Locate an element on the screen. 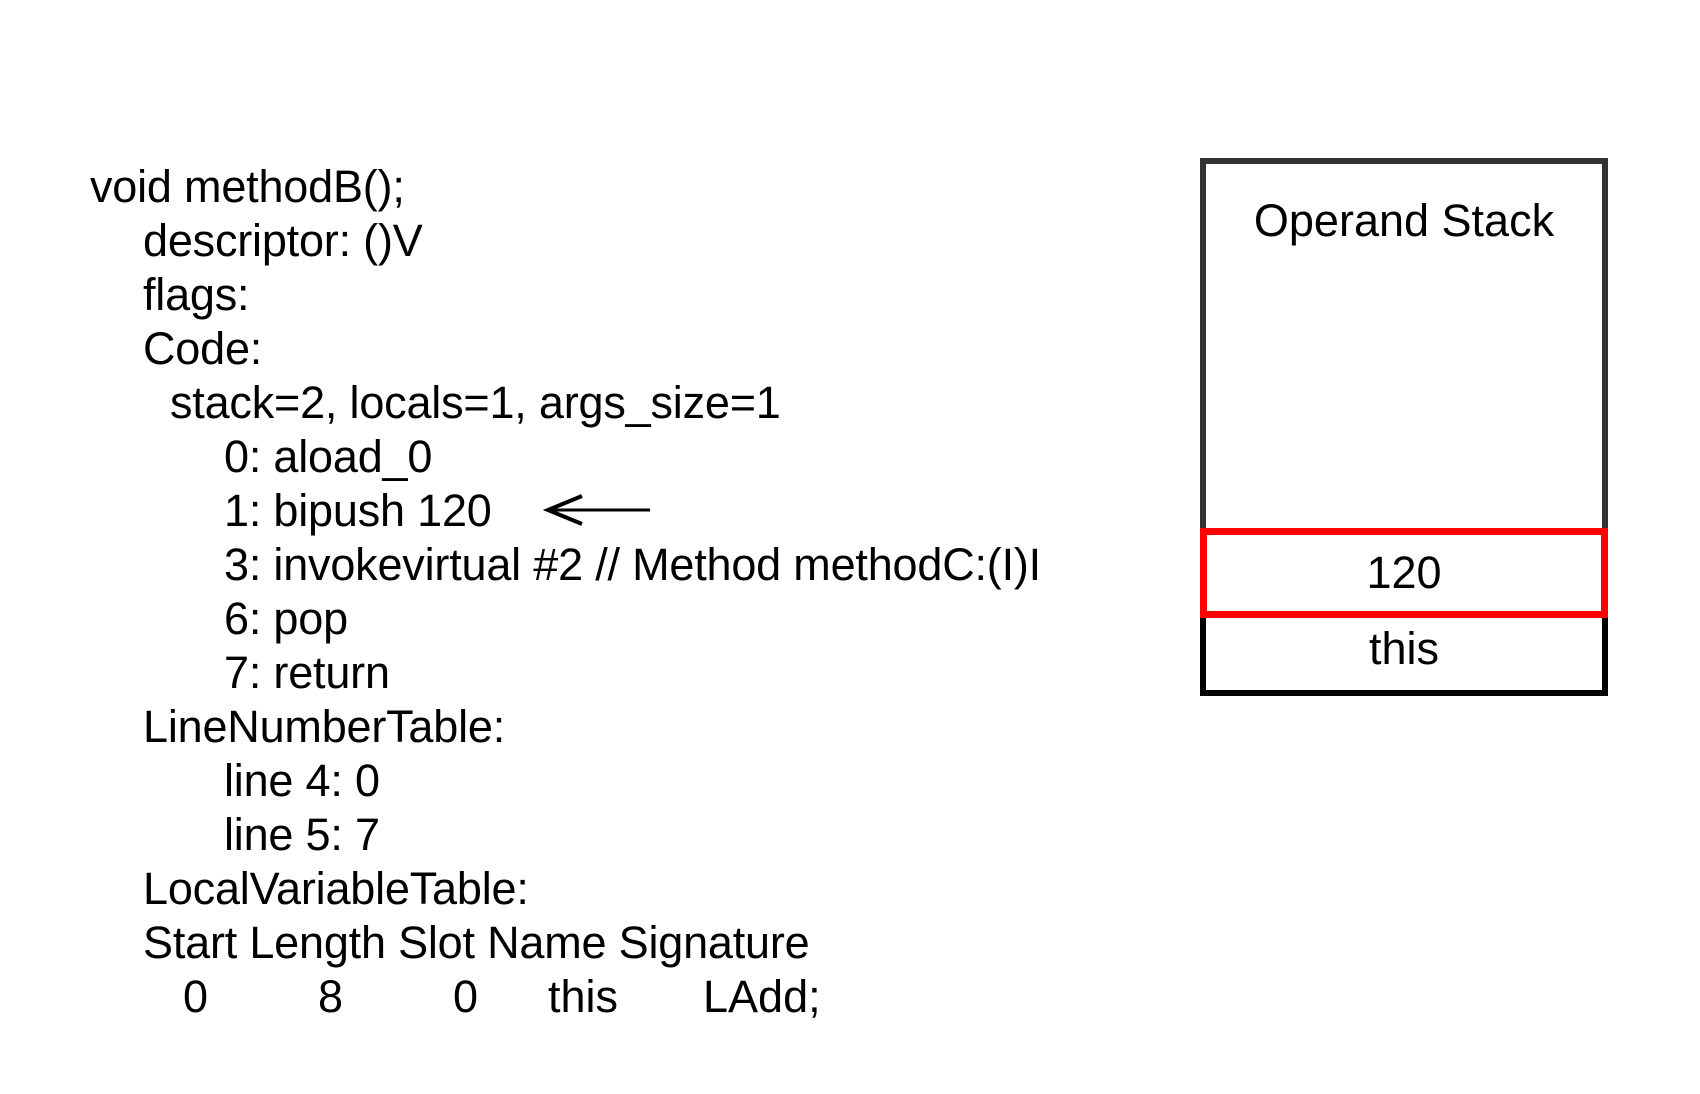  local-variable-table-header: Start Length Slot Name Signature is located at coordinates (476, 942).